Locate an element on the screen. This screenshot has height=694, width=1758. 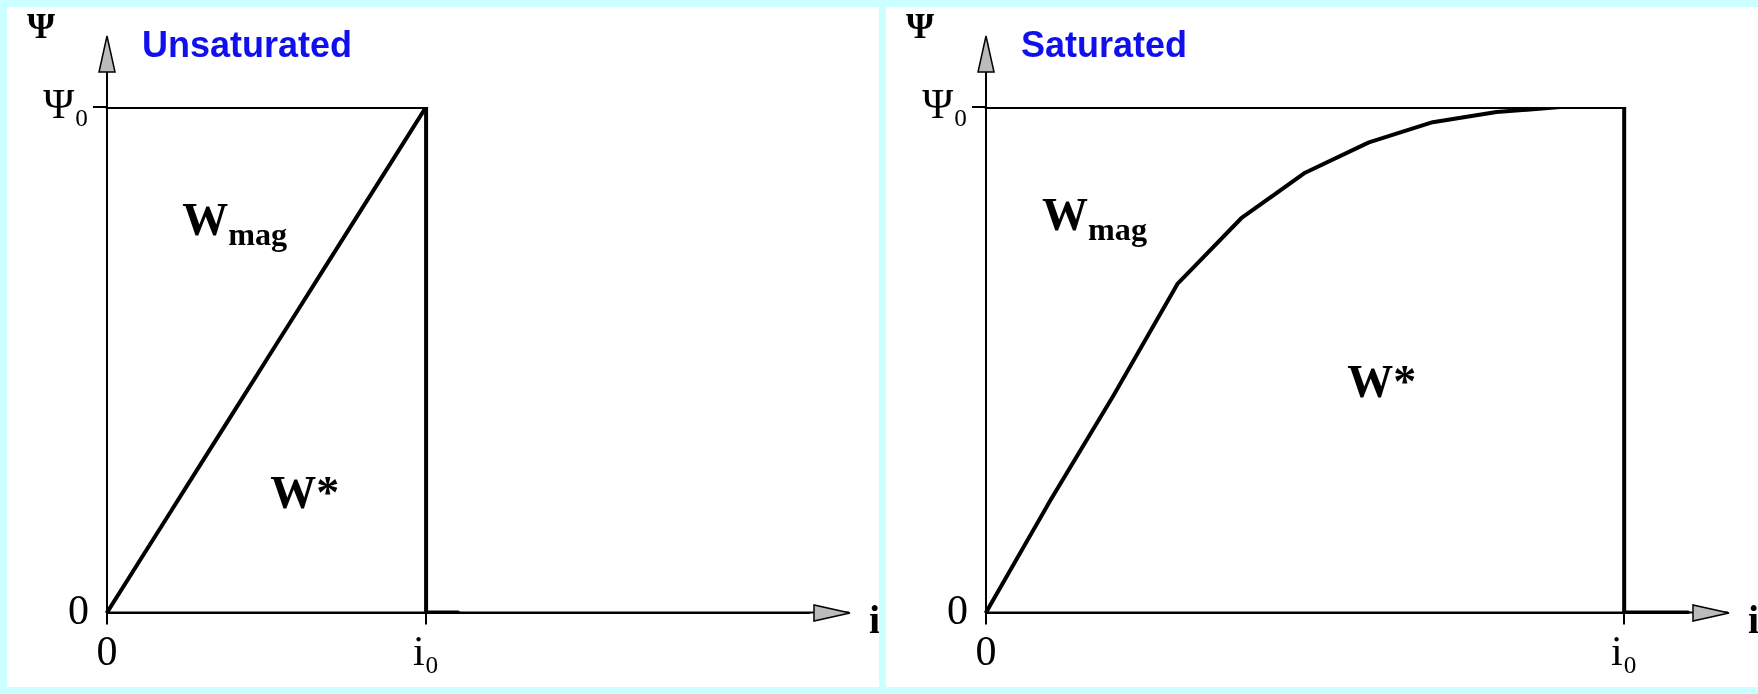
chart-title: Saturated is located at coordinates (1104, 44).